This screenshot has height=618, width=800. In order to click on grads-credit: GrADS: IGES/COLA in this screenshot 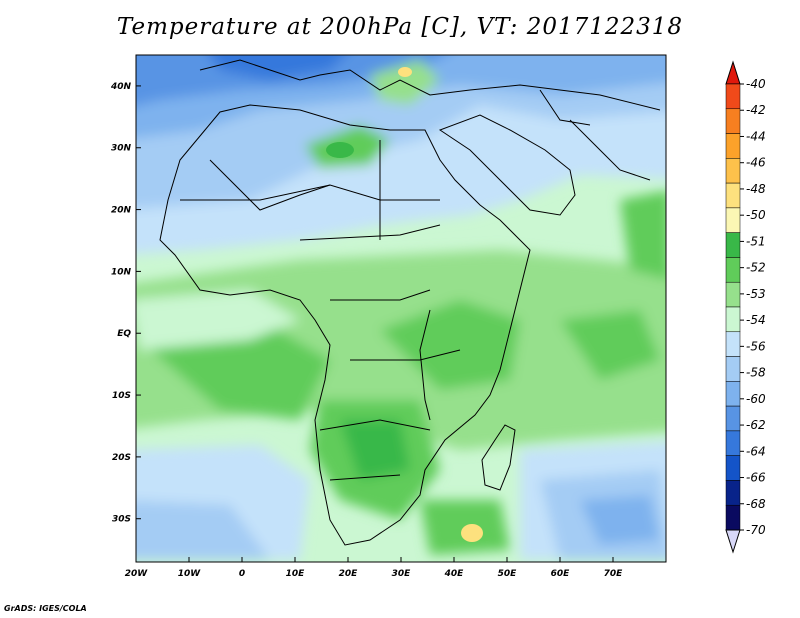, I will do `click(45, 608)`.